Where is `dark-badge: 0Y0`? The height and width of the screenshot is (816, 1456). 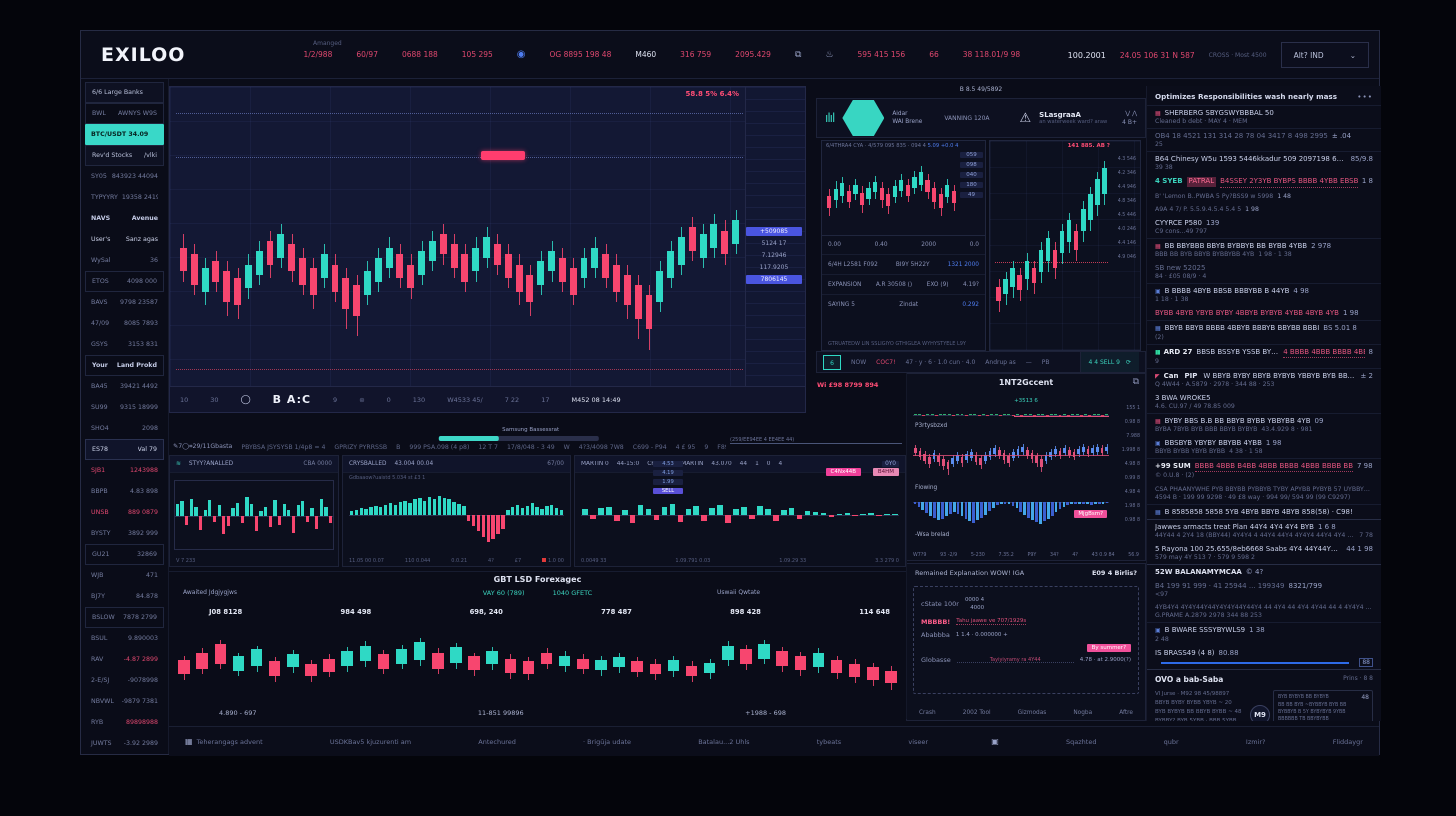 dark-badge: 0Y0 is located at coordinates (890, 464).